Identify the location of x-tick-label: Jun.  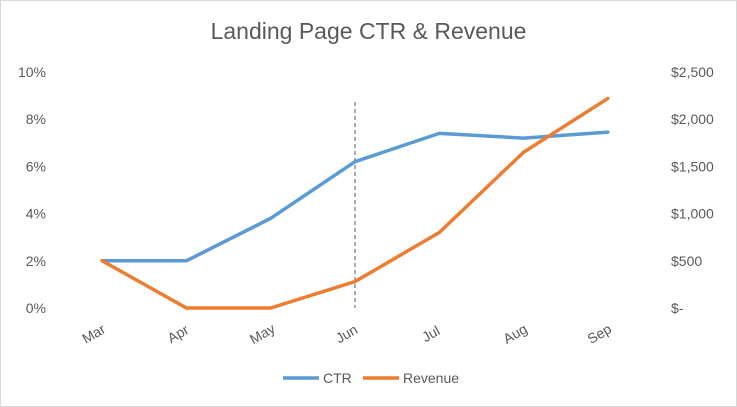
(347, 333).